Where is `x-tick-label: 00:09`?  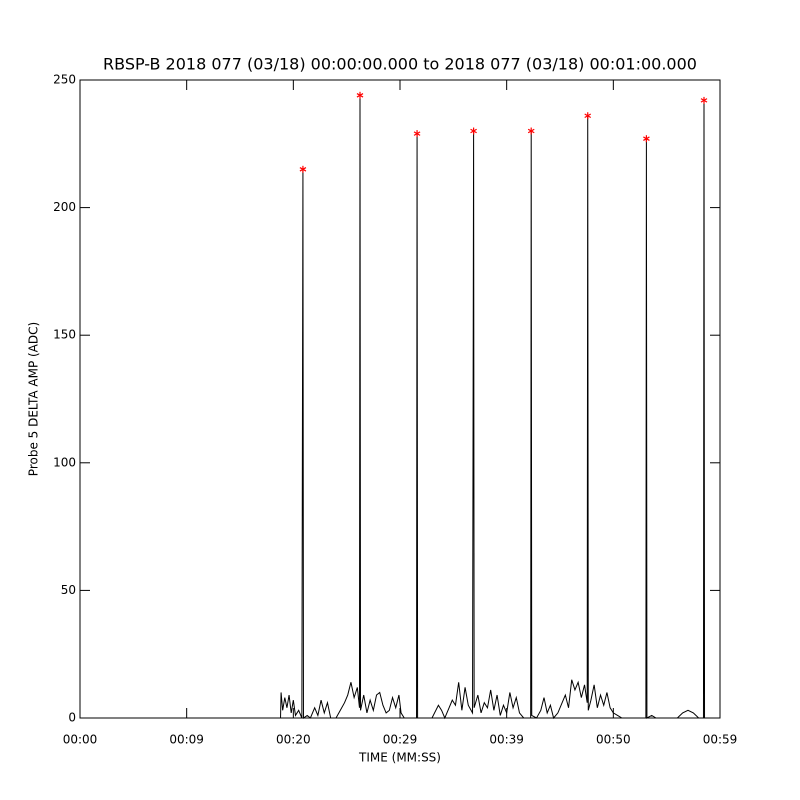
x-tick-label: 00:09 is located at coordinates (186, 740).